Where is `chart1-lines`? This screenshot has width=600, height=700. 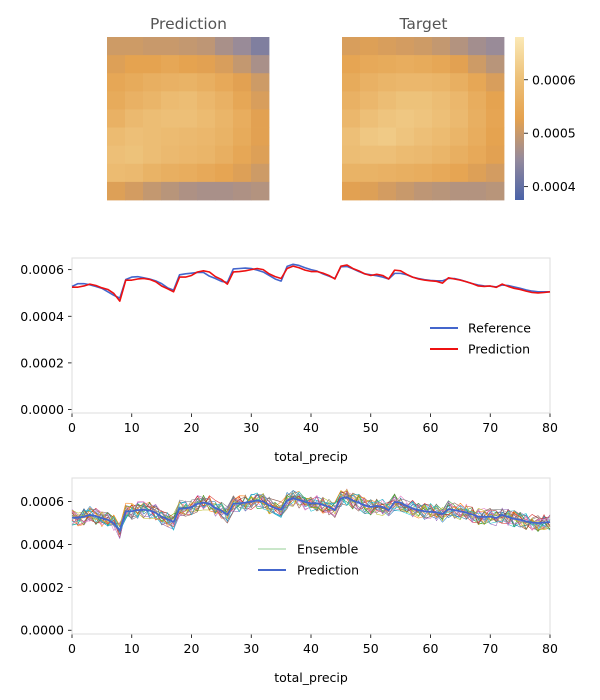 chart1-lines is located at coordinates (311, 282).